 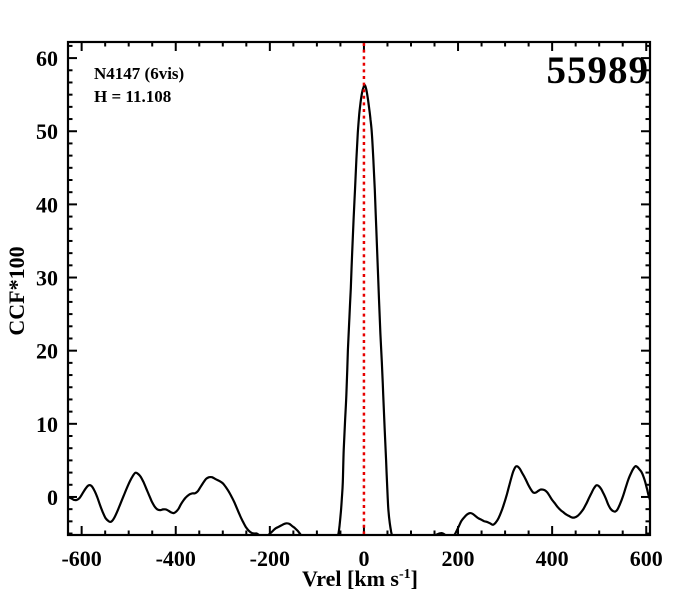 I want to click on x-tick-label: 200, so click(x=458, y=558).